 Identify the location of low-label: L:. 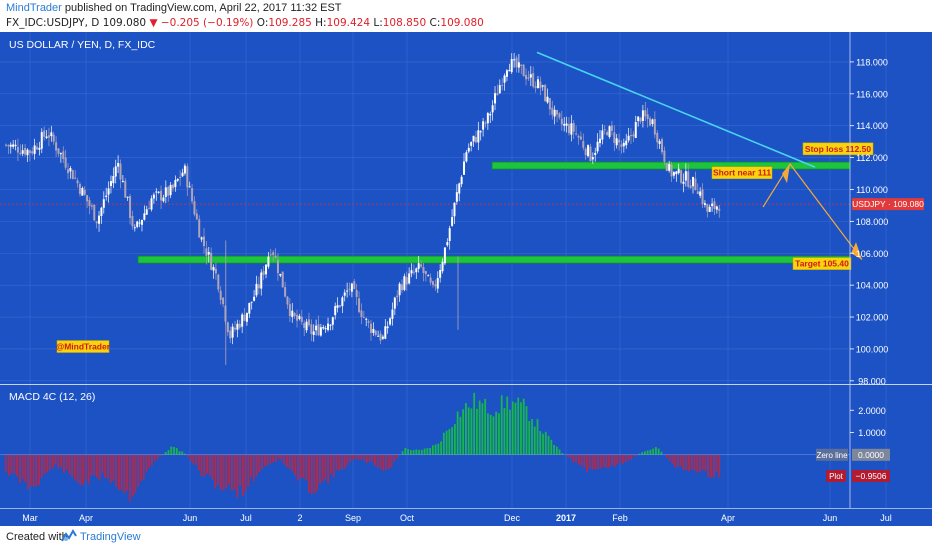
(378, 23).